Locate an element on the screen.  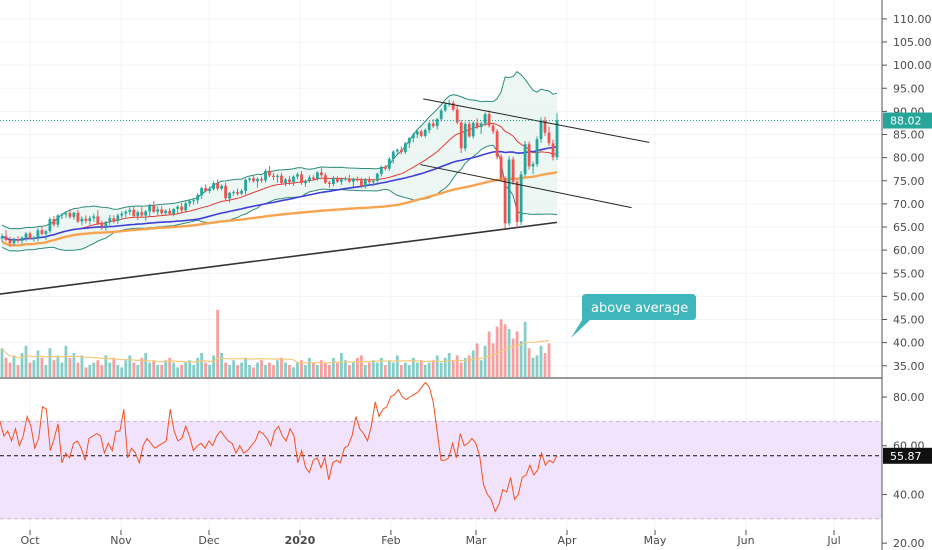
time-tick-label: Feb is located at coordinates (390, 540).